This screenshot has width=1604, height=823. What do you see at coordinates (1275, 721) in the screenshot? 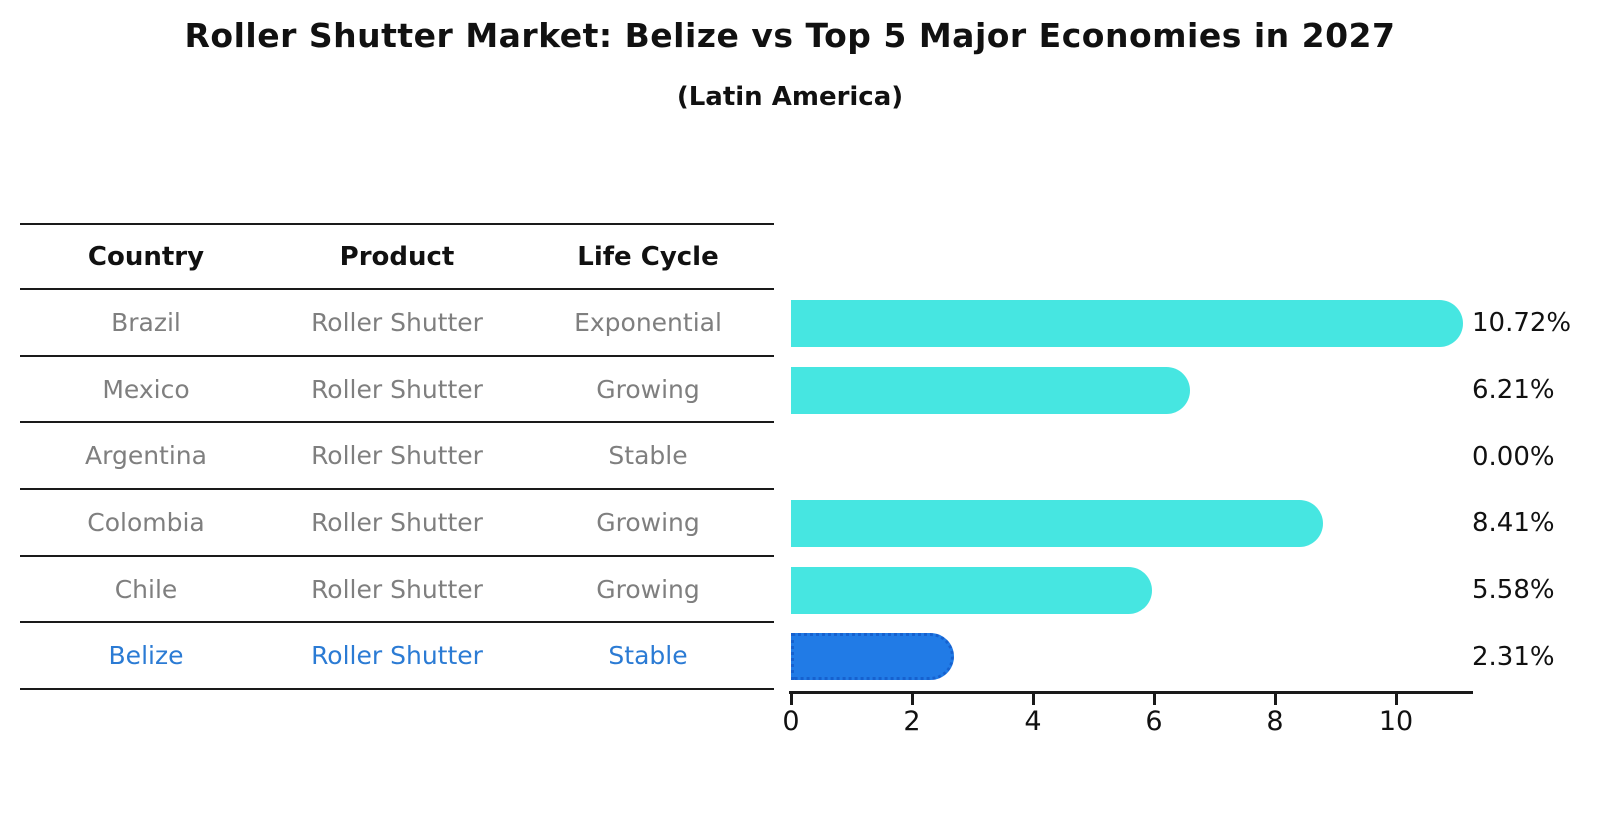
I see `x-axis-tick-label: 8` at bounding box center [1275, 721].